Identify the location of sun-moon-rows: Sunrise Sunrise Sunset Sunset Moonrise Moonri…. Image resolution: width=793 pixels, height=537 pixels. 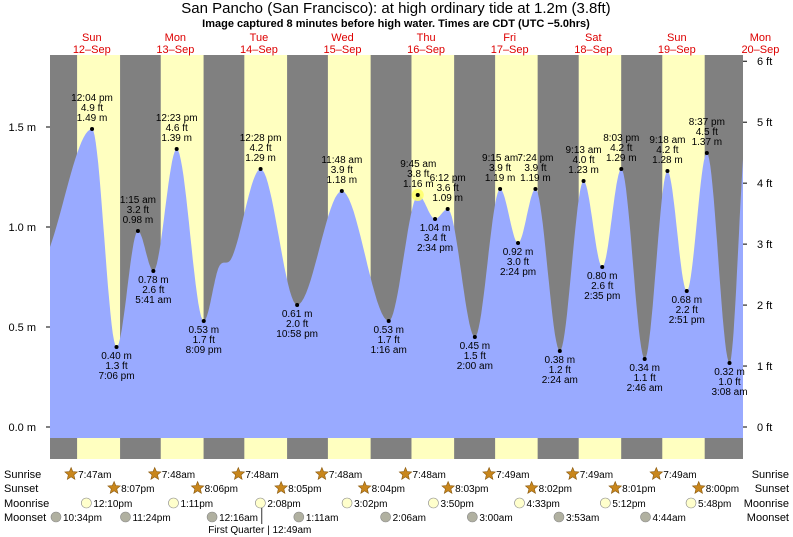
(396, 501).